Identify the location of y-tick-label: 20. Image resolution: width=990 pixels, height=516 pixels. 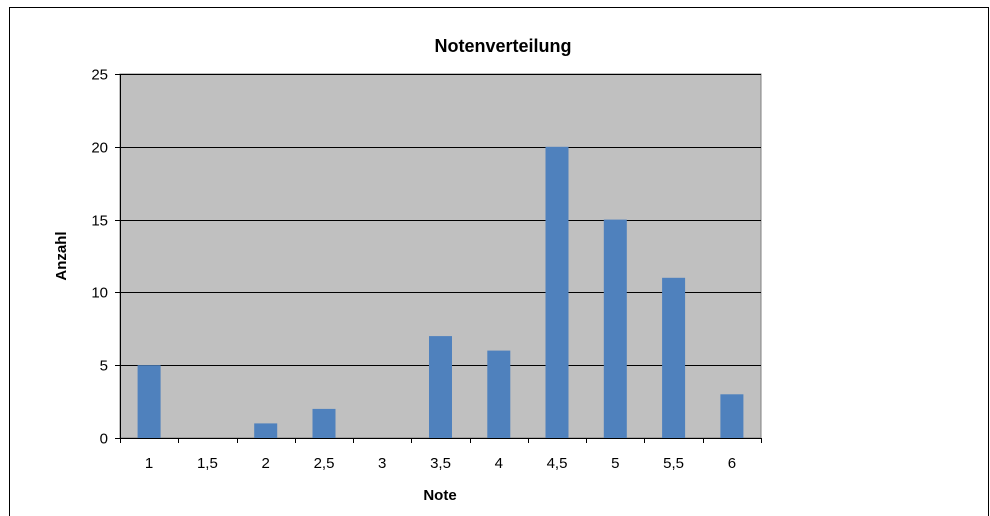
(99, 148).